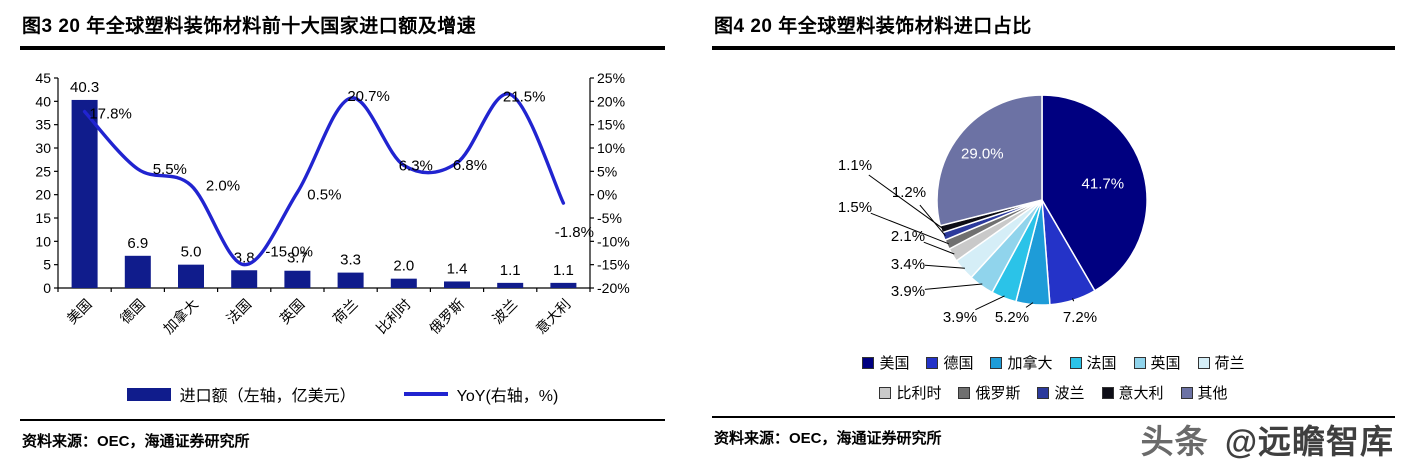 The height and width of the screenshot is (471, 1404). I want to click on line-swatch, so click(425, 394).